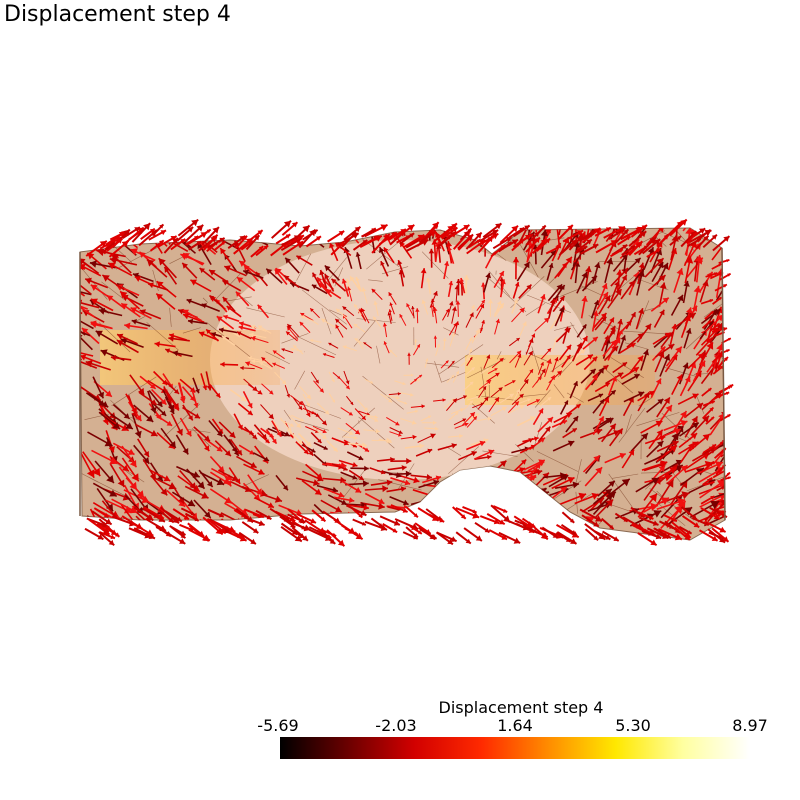 This screenshot has height=800, width=800. Describe the element at coordinates (633, 725) in the screenshot. I see `colorbar-tick-label: 5.30` at that location.